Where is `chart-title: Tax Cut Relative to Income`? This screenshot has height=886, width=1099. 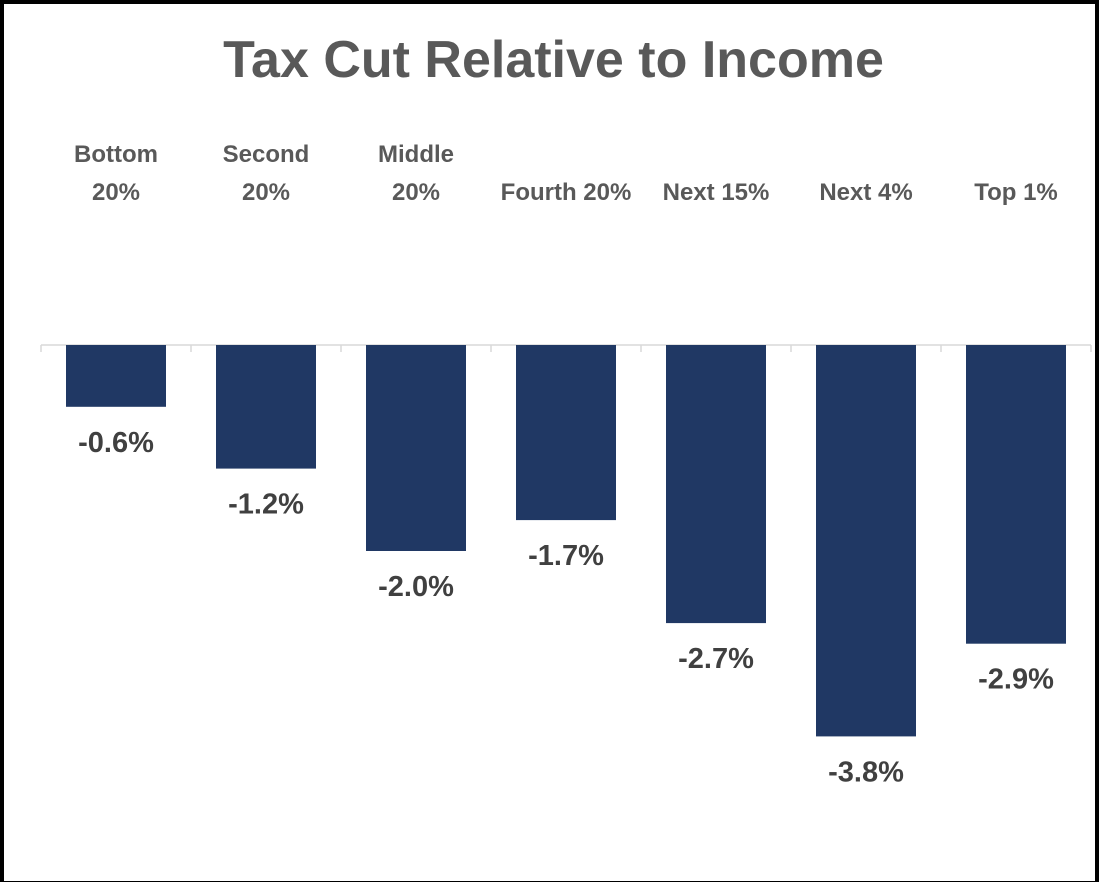 chart-title: Tax Cut Relative to Income is located at coordinates (553, 60).